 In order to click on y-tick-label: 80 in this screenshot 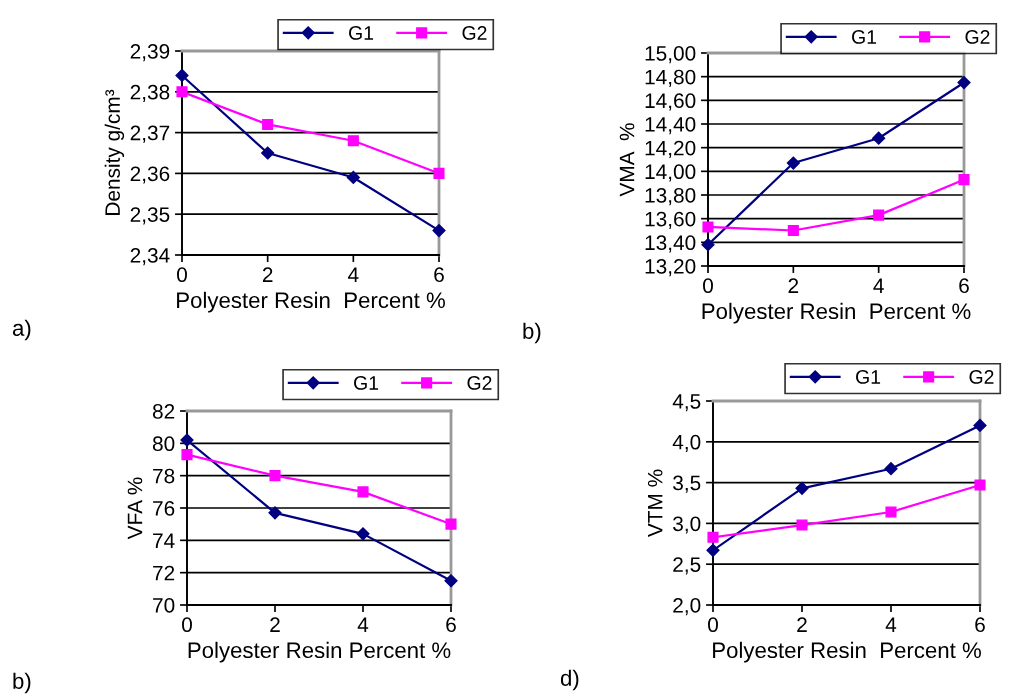, I will do `click(163, 444)`.